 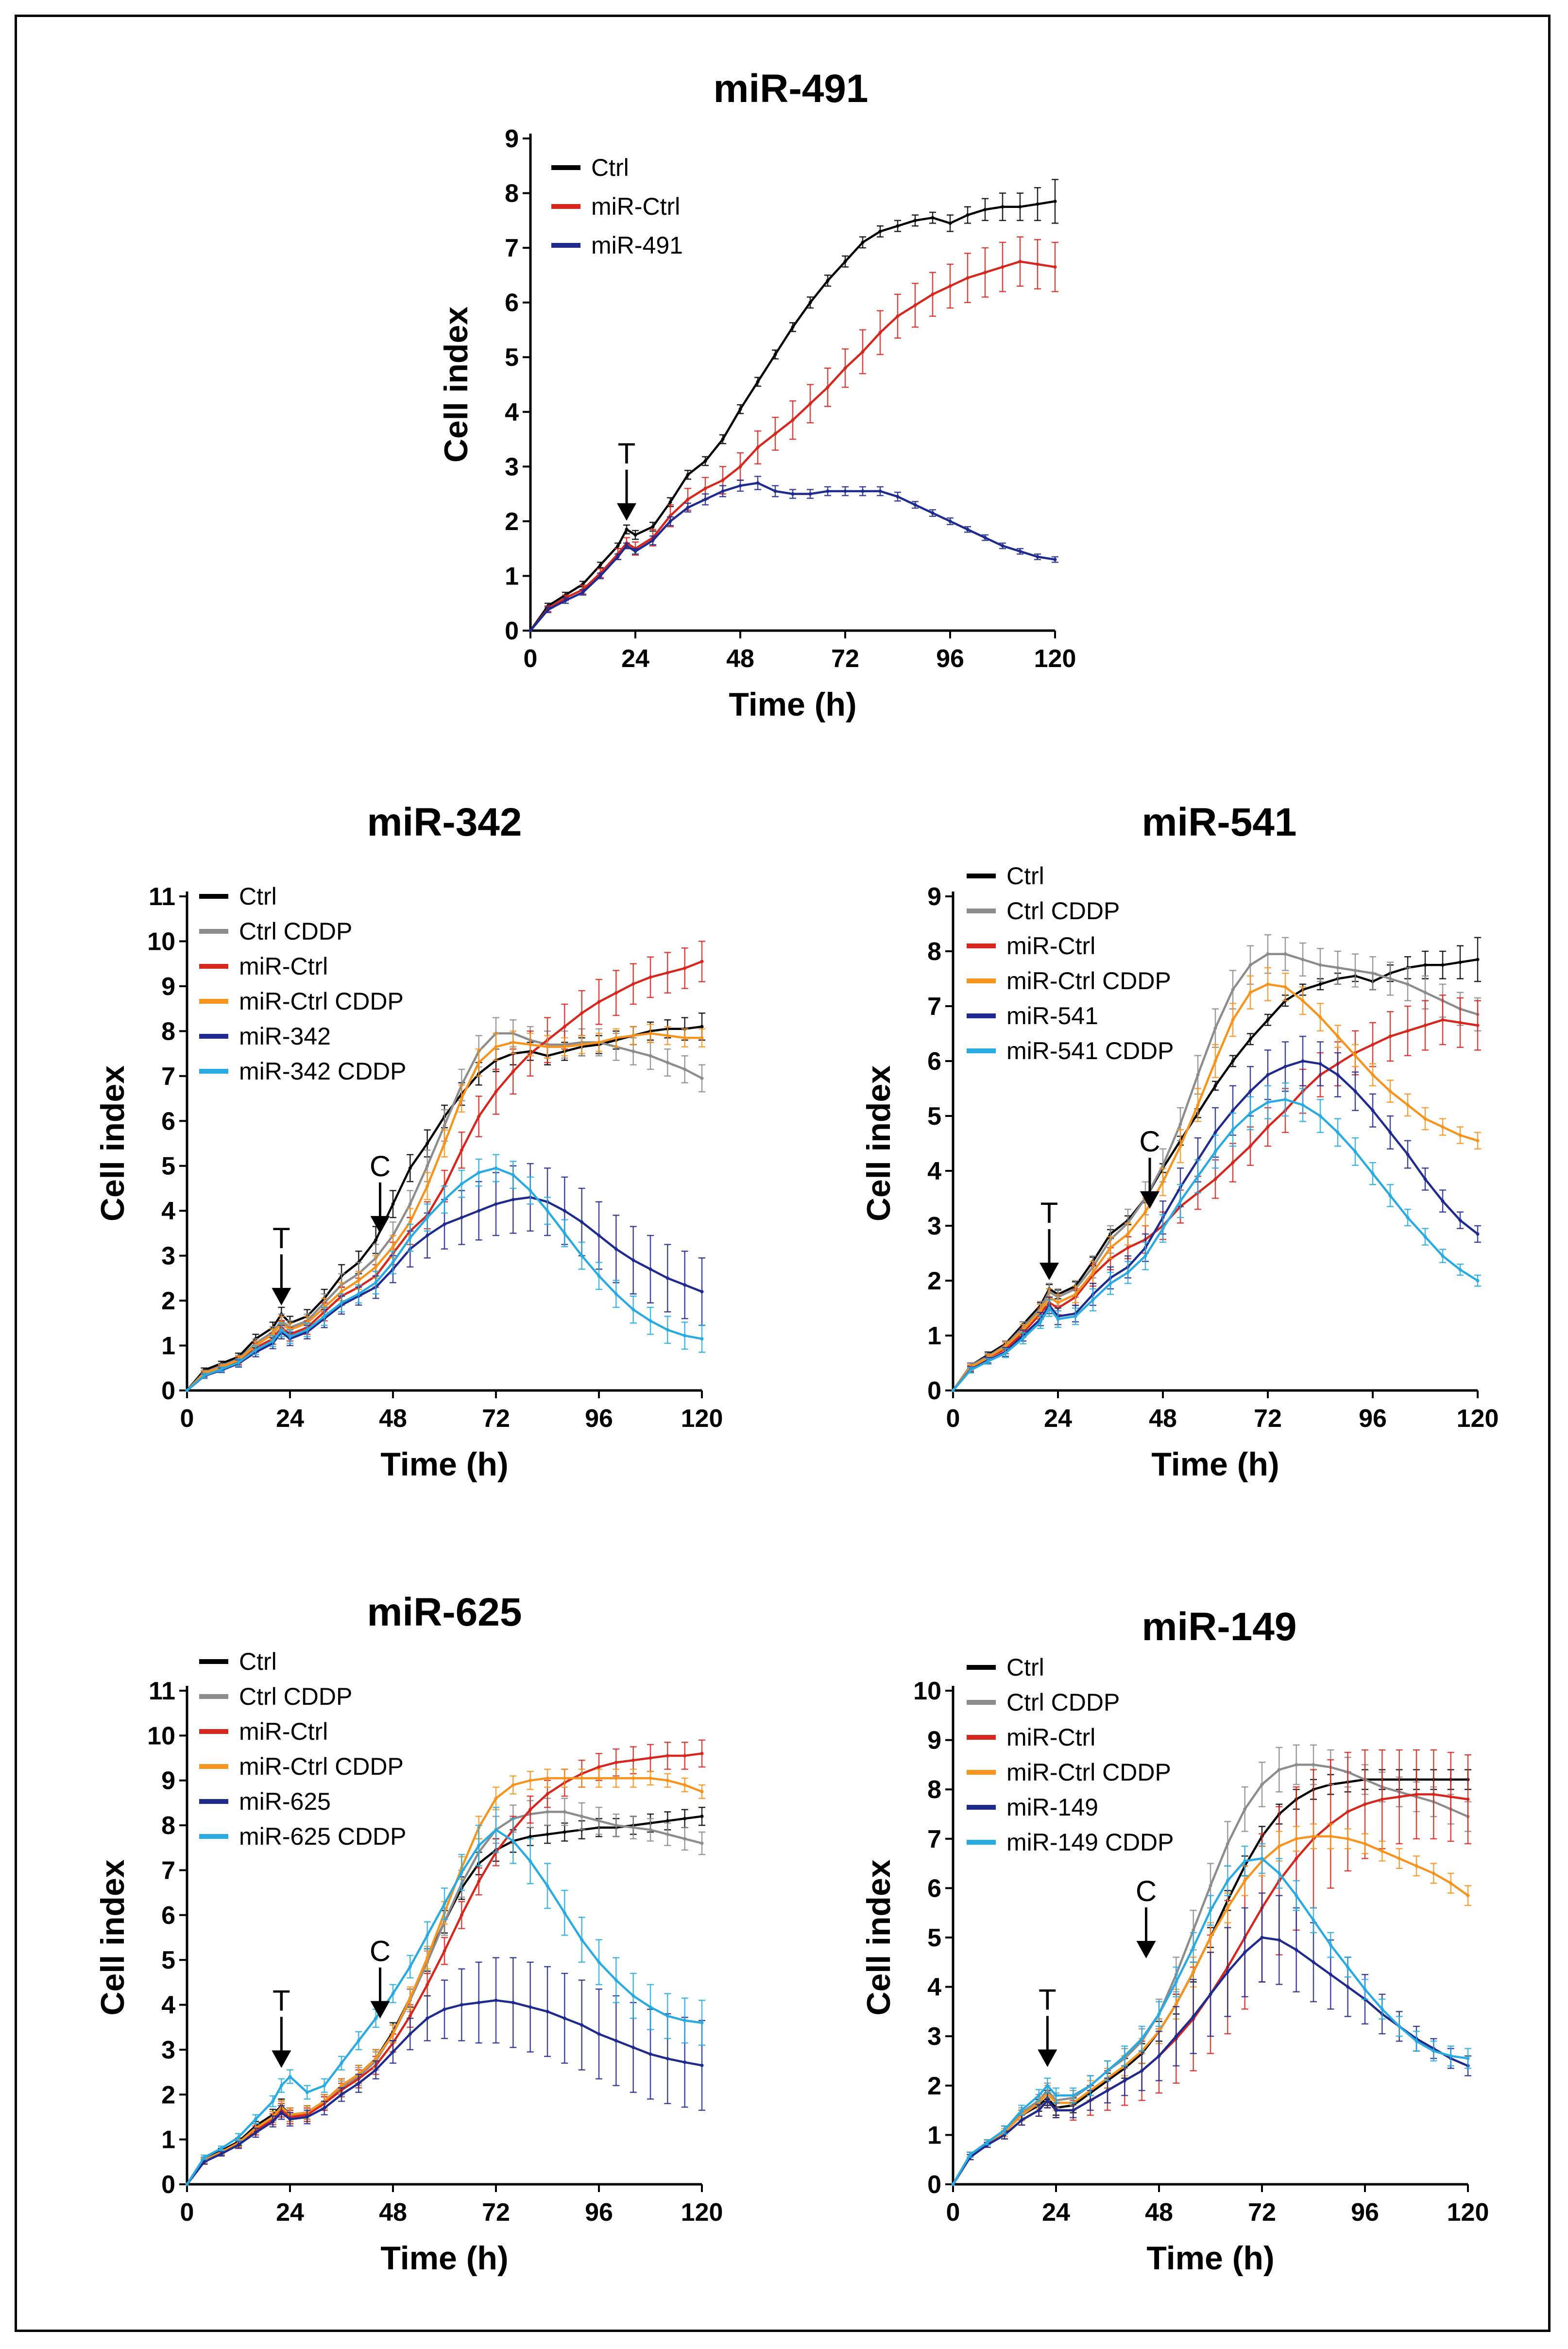 What do you see at coordinates (285, 1801) in the screenshot?
I see `legend-label: miR-625` at bounding box center [285, 1801].